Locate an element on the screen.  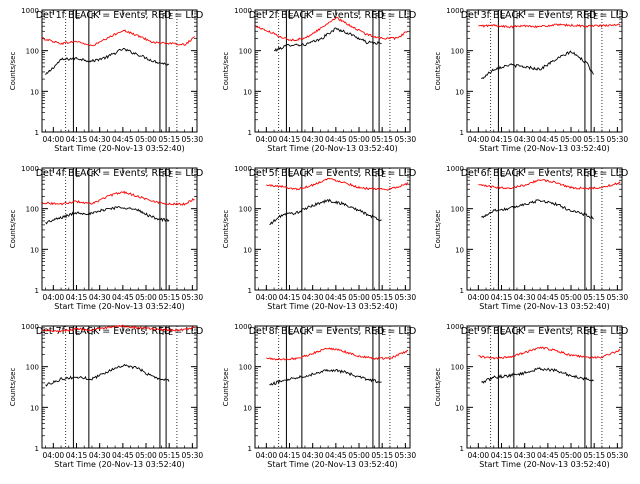
chart-title: Det 5f BLACK = Events, RED = LLD is located at coordinates (333, 173).